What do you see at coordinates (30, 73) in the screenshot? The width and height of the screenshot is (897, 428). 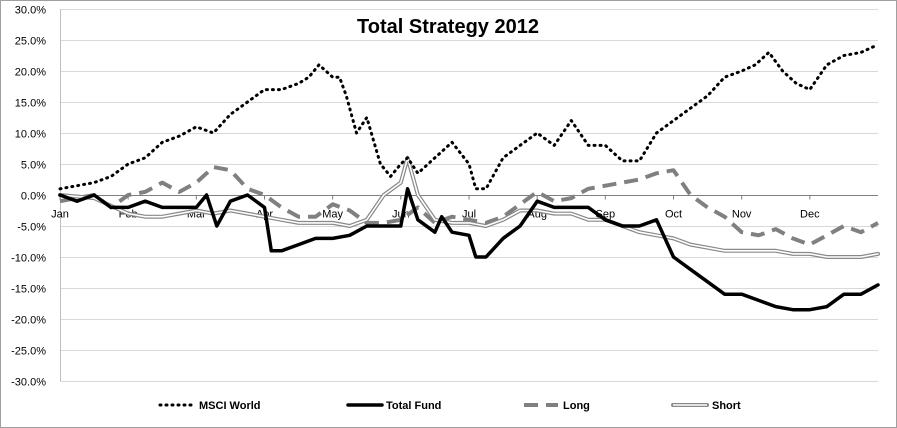 I see `y-tick-label: 20.0%` at bounding box center [30, 73].